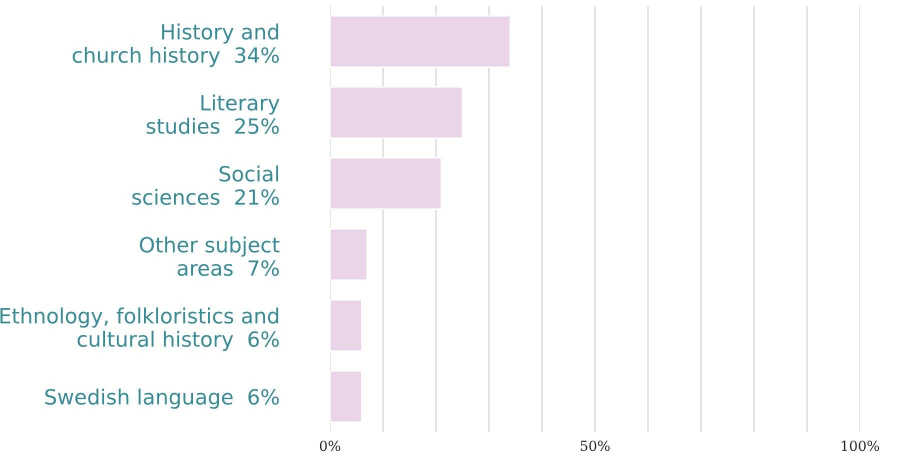 The image size is (908, 454). What do you see at coordinates (162, 398) in the screenshot?
I see `category-label: Swedish language 6%` at bounding box center [162, 398].